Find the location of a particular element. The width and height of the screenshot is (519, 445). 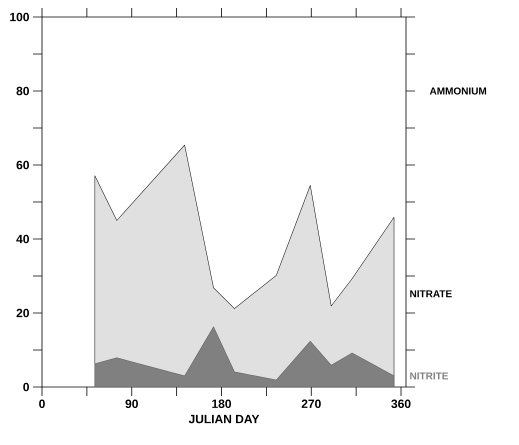

series-label: NITRATE is located at coordinates (431, 294).